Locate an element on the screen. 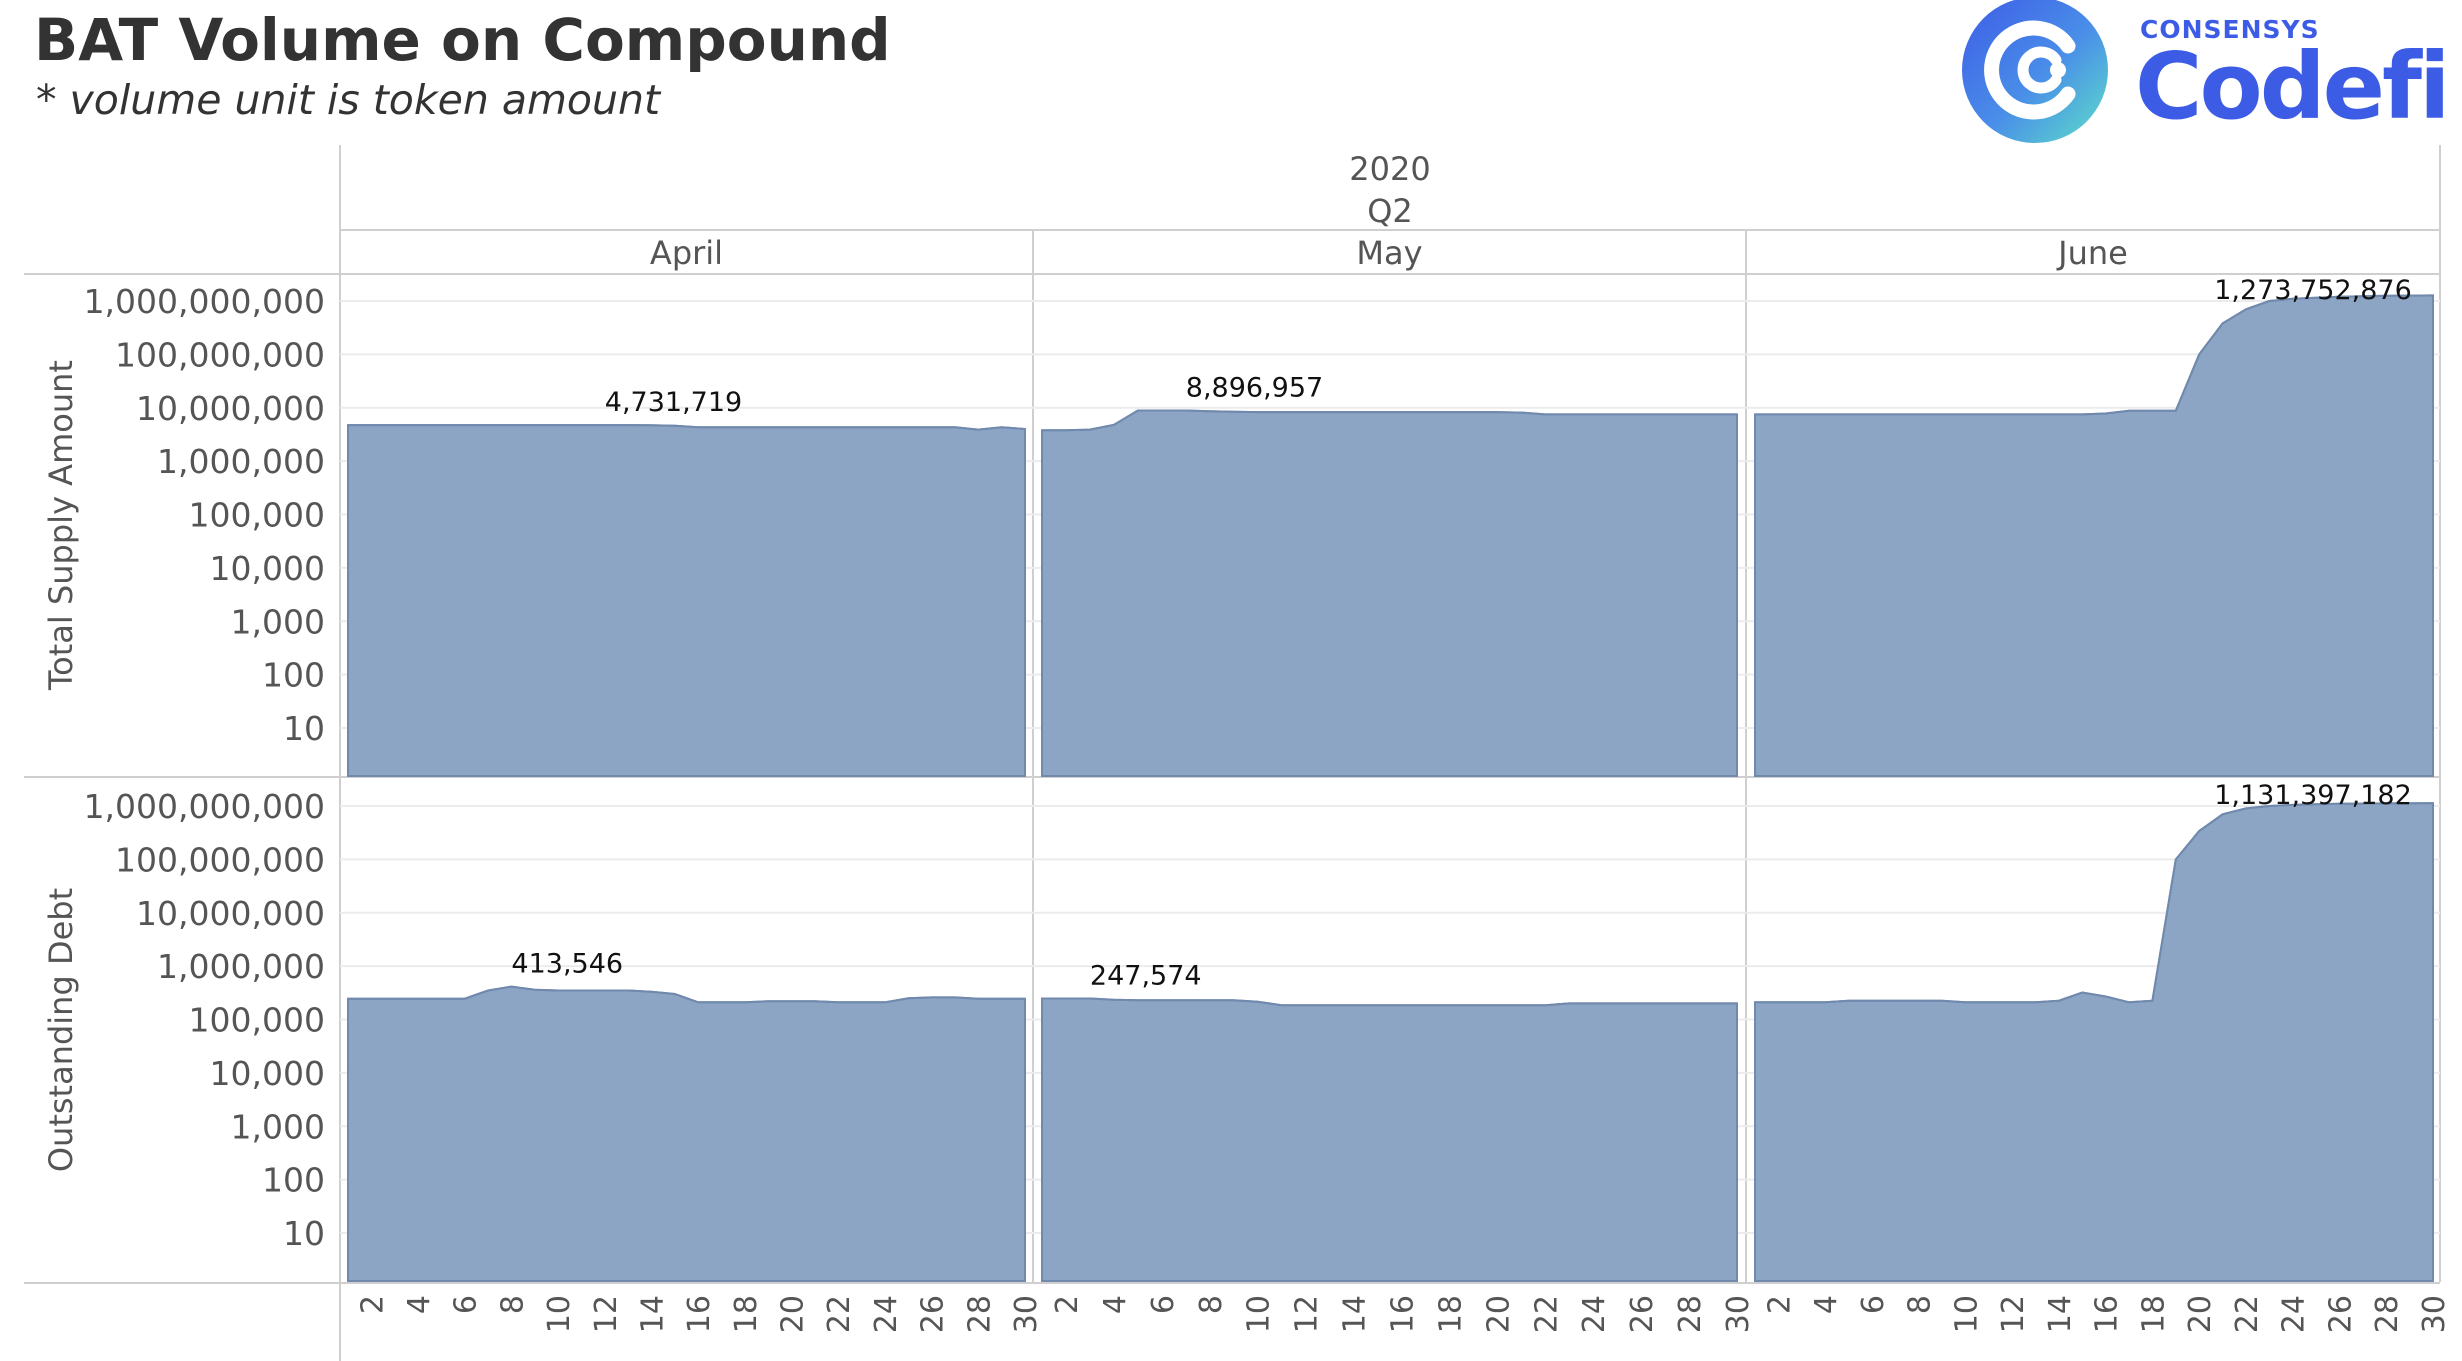 This screenshot has height=1361, width=2462. row-label: Total Supply Amount is located at coordinates (61, 525).